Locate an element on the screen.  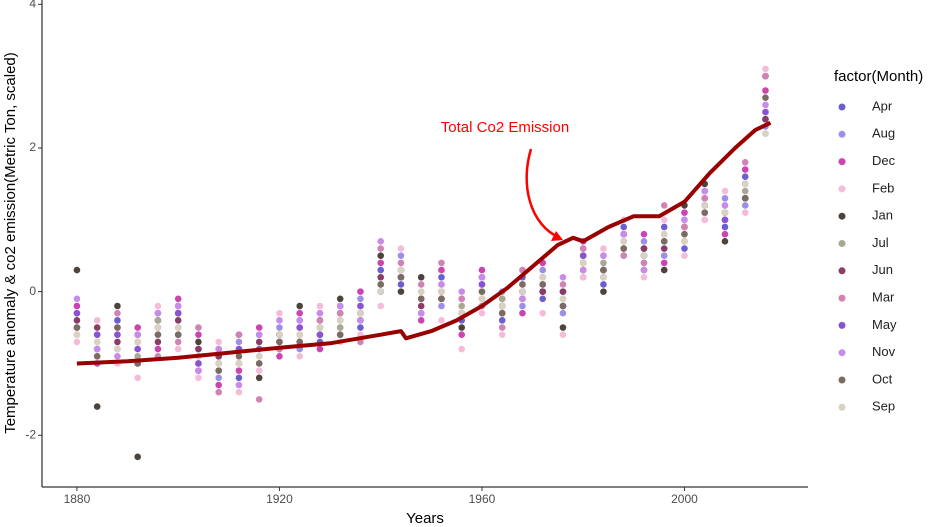
legend-label: Jul is located at coordinates (880, 242).